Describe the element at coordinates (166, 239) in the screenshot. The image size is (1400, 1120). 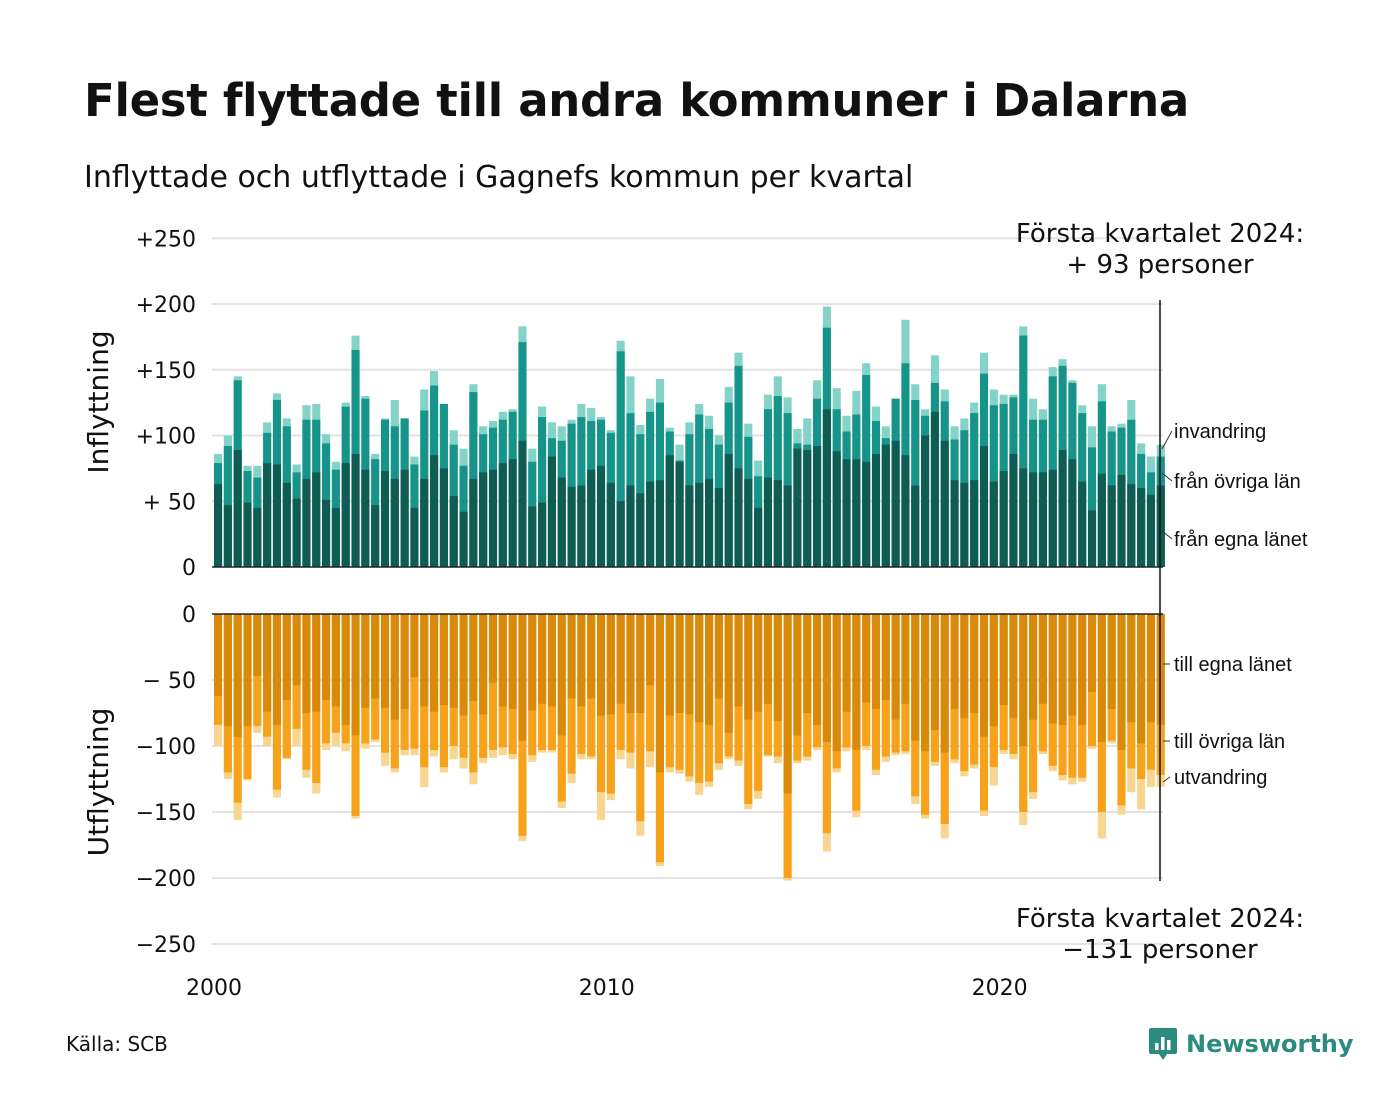
I see `y-tick-label-top: +250` at that location.